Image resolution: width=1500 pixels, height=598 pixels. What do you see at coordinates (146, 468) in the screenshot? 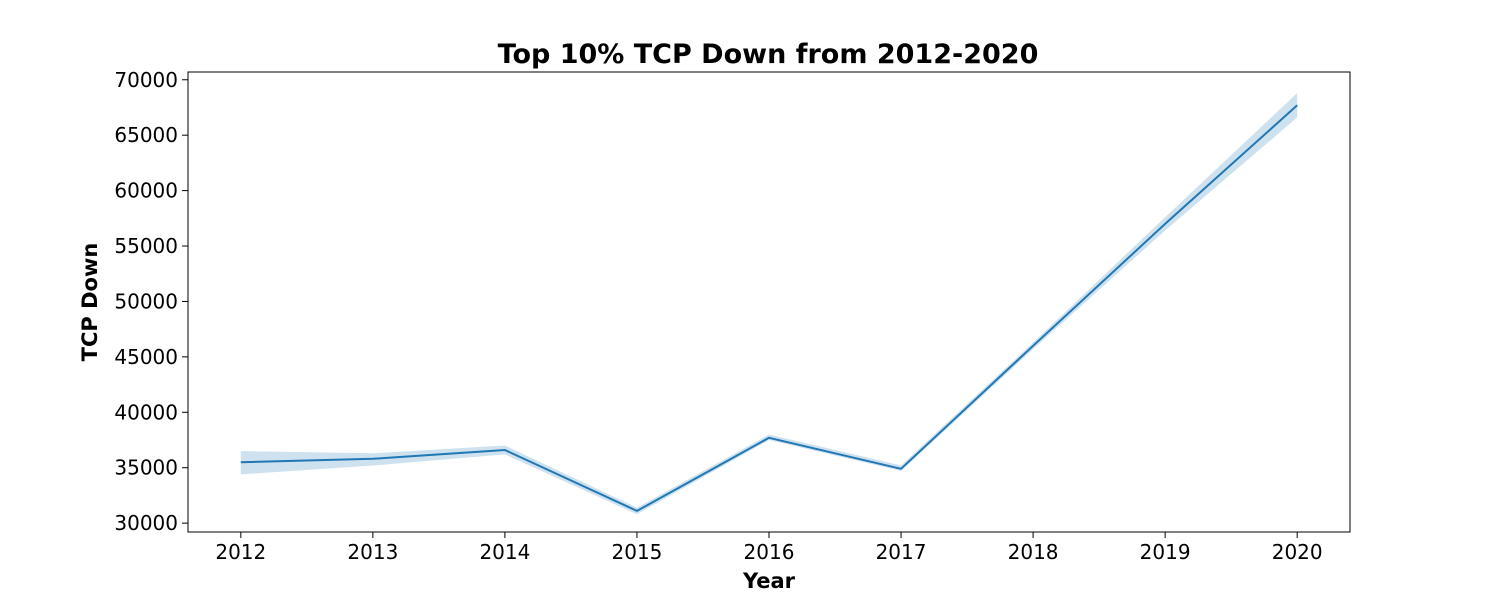
I see `y-tick-label: 35000` at bounding box center [146, 468].